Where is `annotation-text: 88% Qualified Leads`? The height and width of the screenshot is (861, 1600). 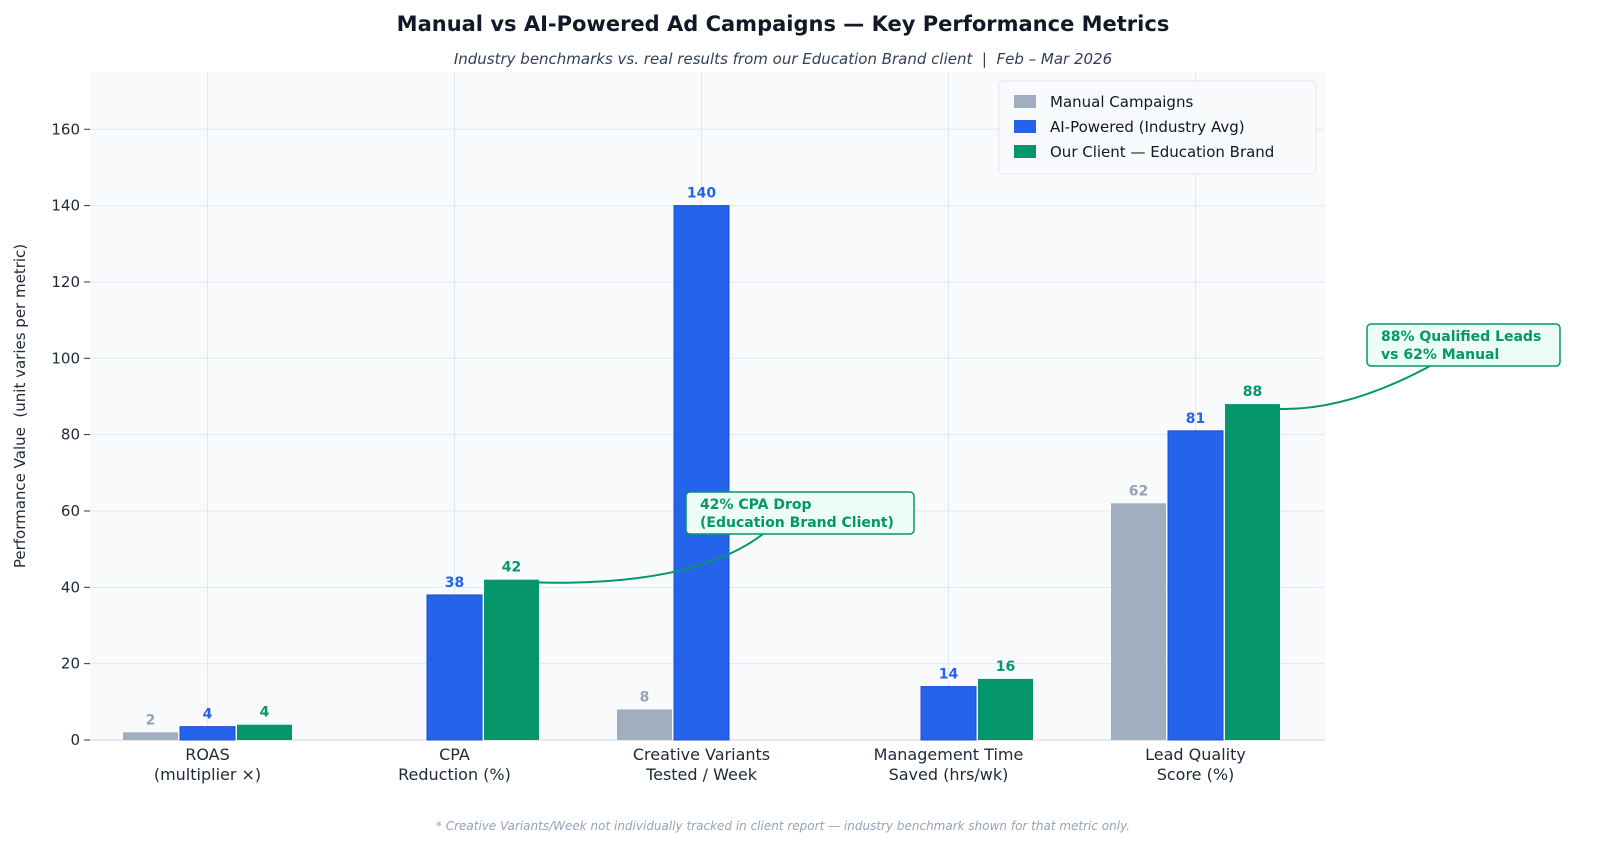
annotation-text: 88% Qualified Leads is located at coordinates (1461, 337).